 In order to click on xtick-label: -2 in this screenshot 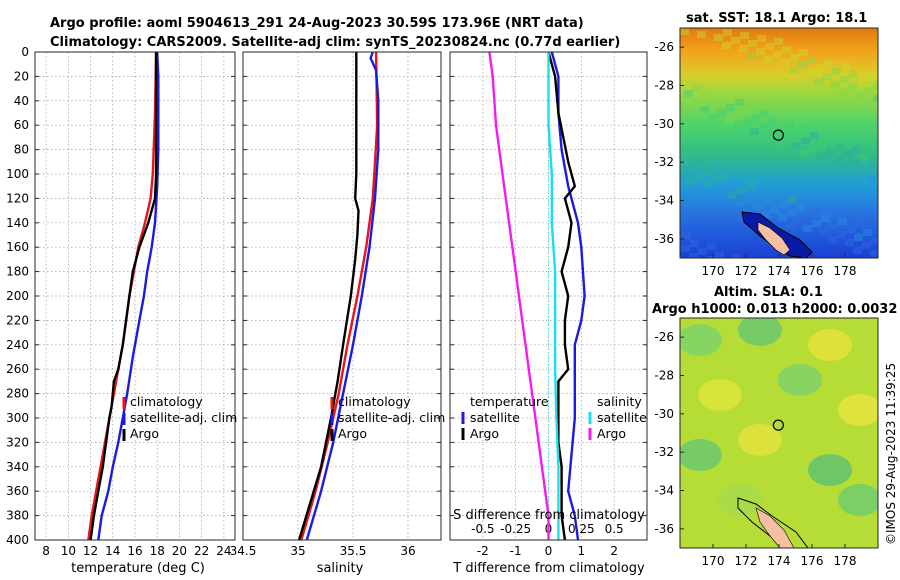, I will do `click(483, 551)`.